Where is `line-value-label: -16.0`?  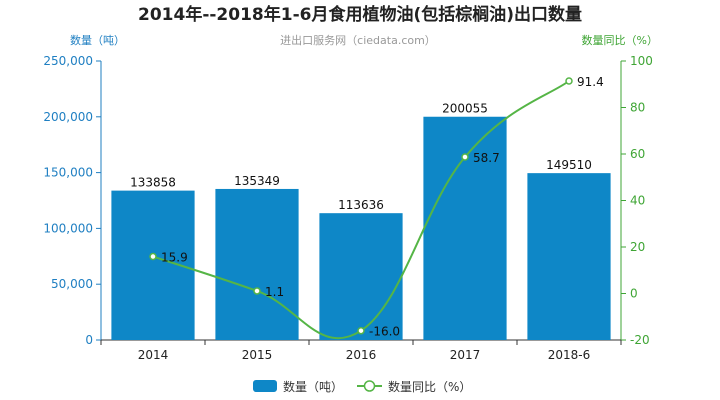 line-value-label: -16.0 is located at coordinates (384, 332).